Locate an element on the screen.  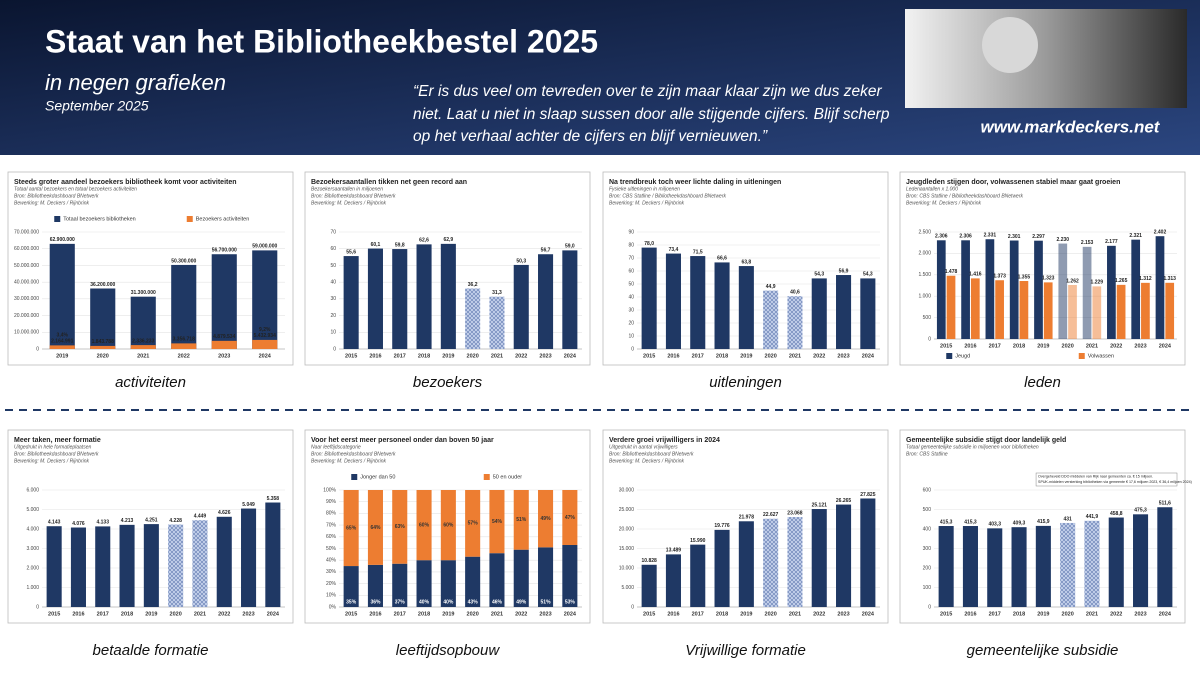
x-tick-label: 2024 is located at coordinates (570, 356).